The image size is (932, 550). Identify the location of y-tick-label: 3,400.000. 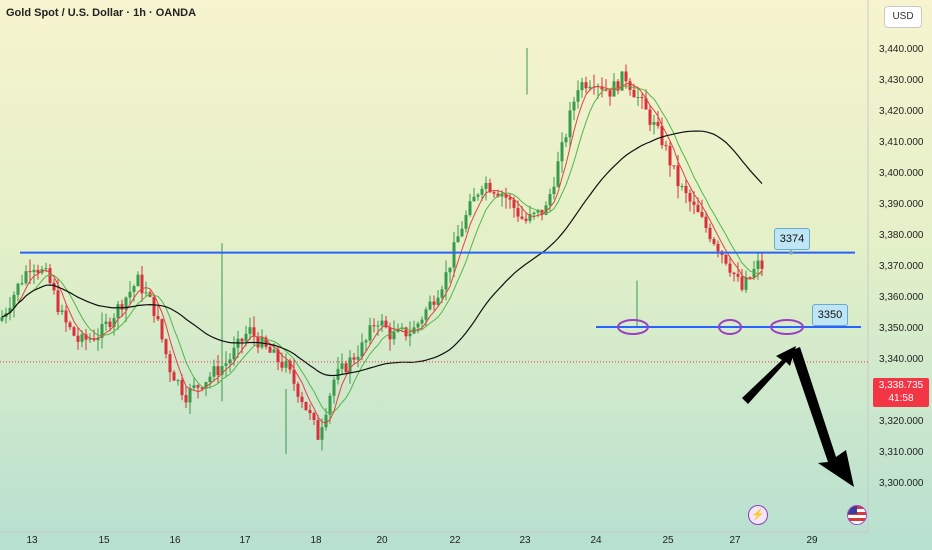
(901, 173).